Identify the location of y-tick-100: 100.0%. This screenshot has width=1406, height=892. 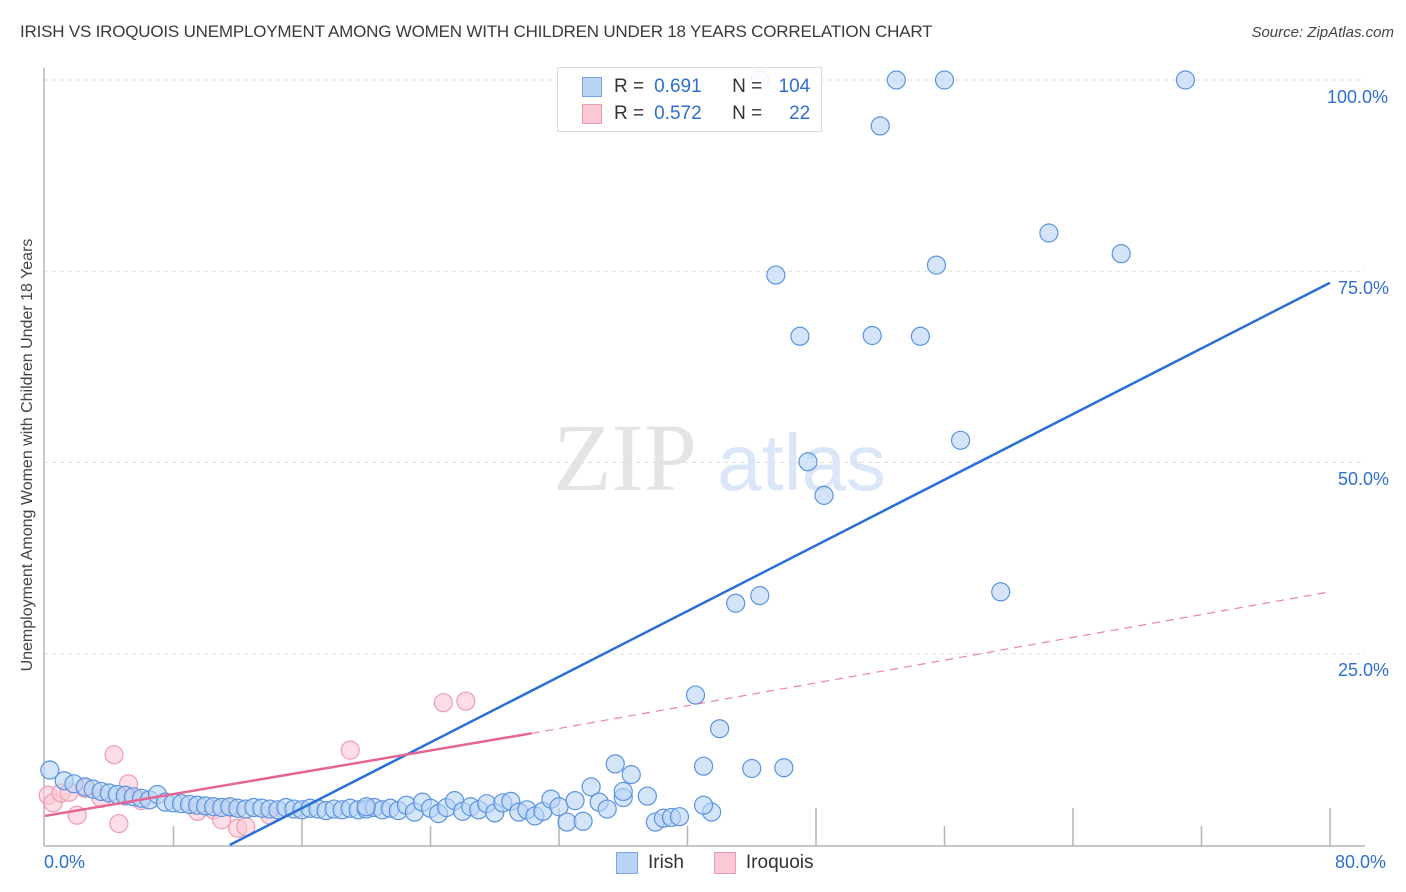
(1358, 97).